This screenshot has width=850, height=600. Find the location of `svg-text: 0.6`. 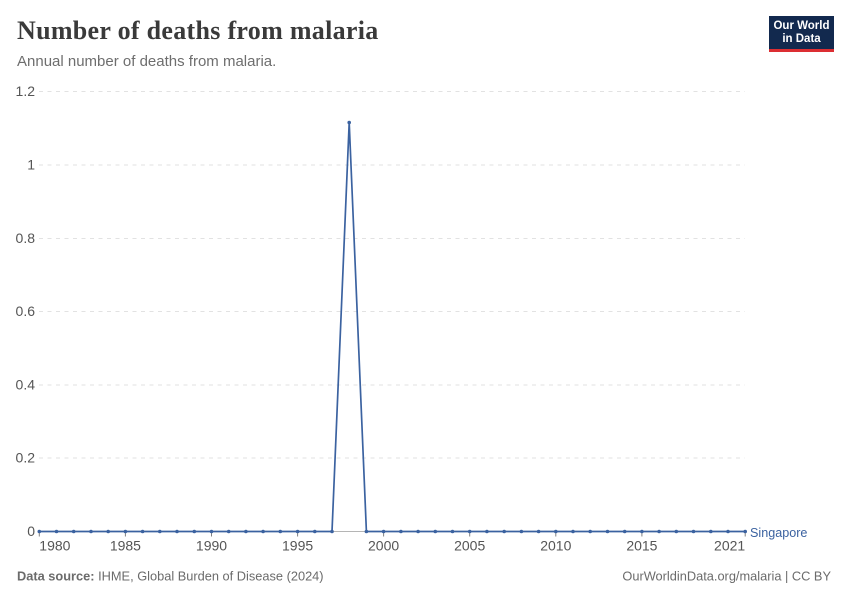

svg-text: 0.6 is located at coordinates (26, 311).